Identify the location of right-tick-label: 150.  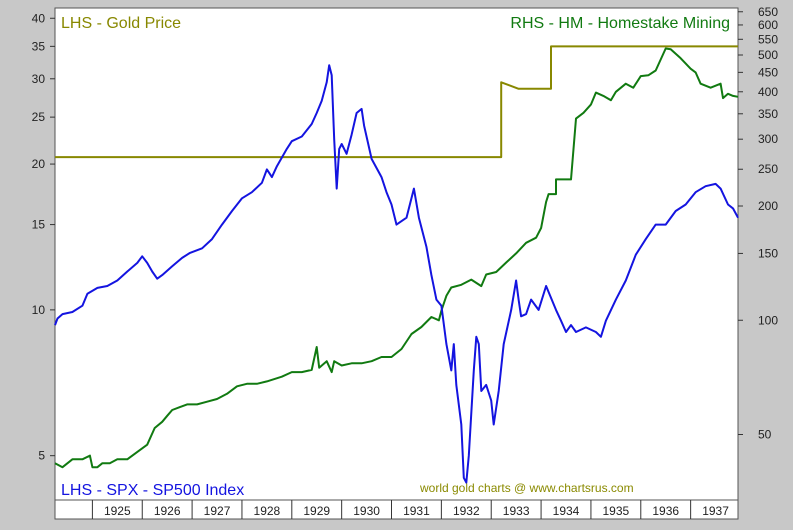
(768, 253).